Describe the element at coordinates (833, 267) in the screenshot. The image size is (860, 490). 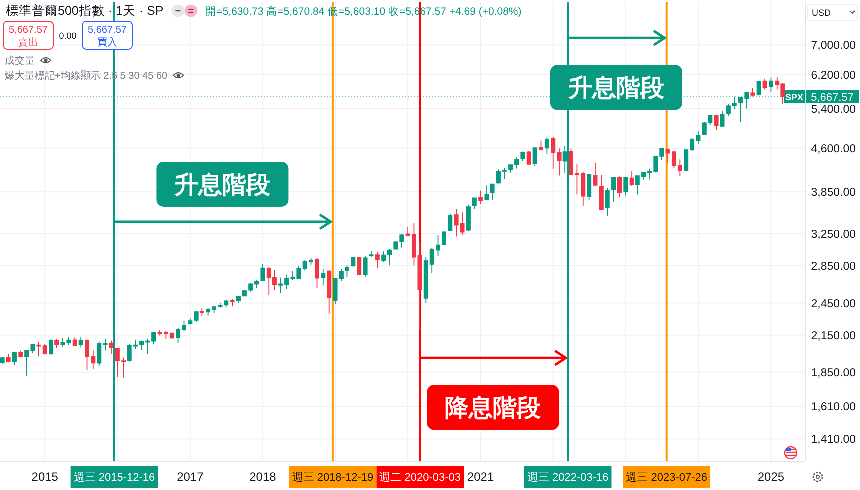
I see `y-tick-label: 2,850.00` at that location.